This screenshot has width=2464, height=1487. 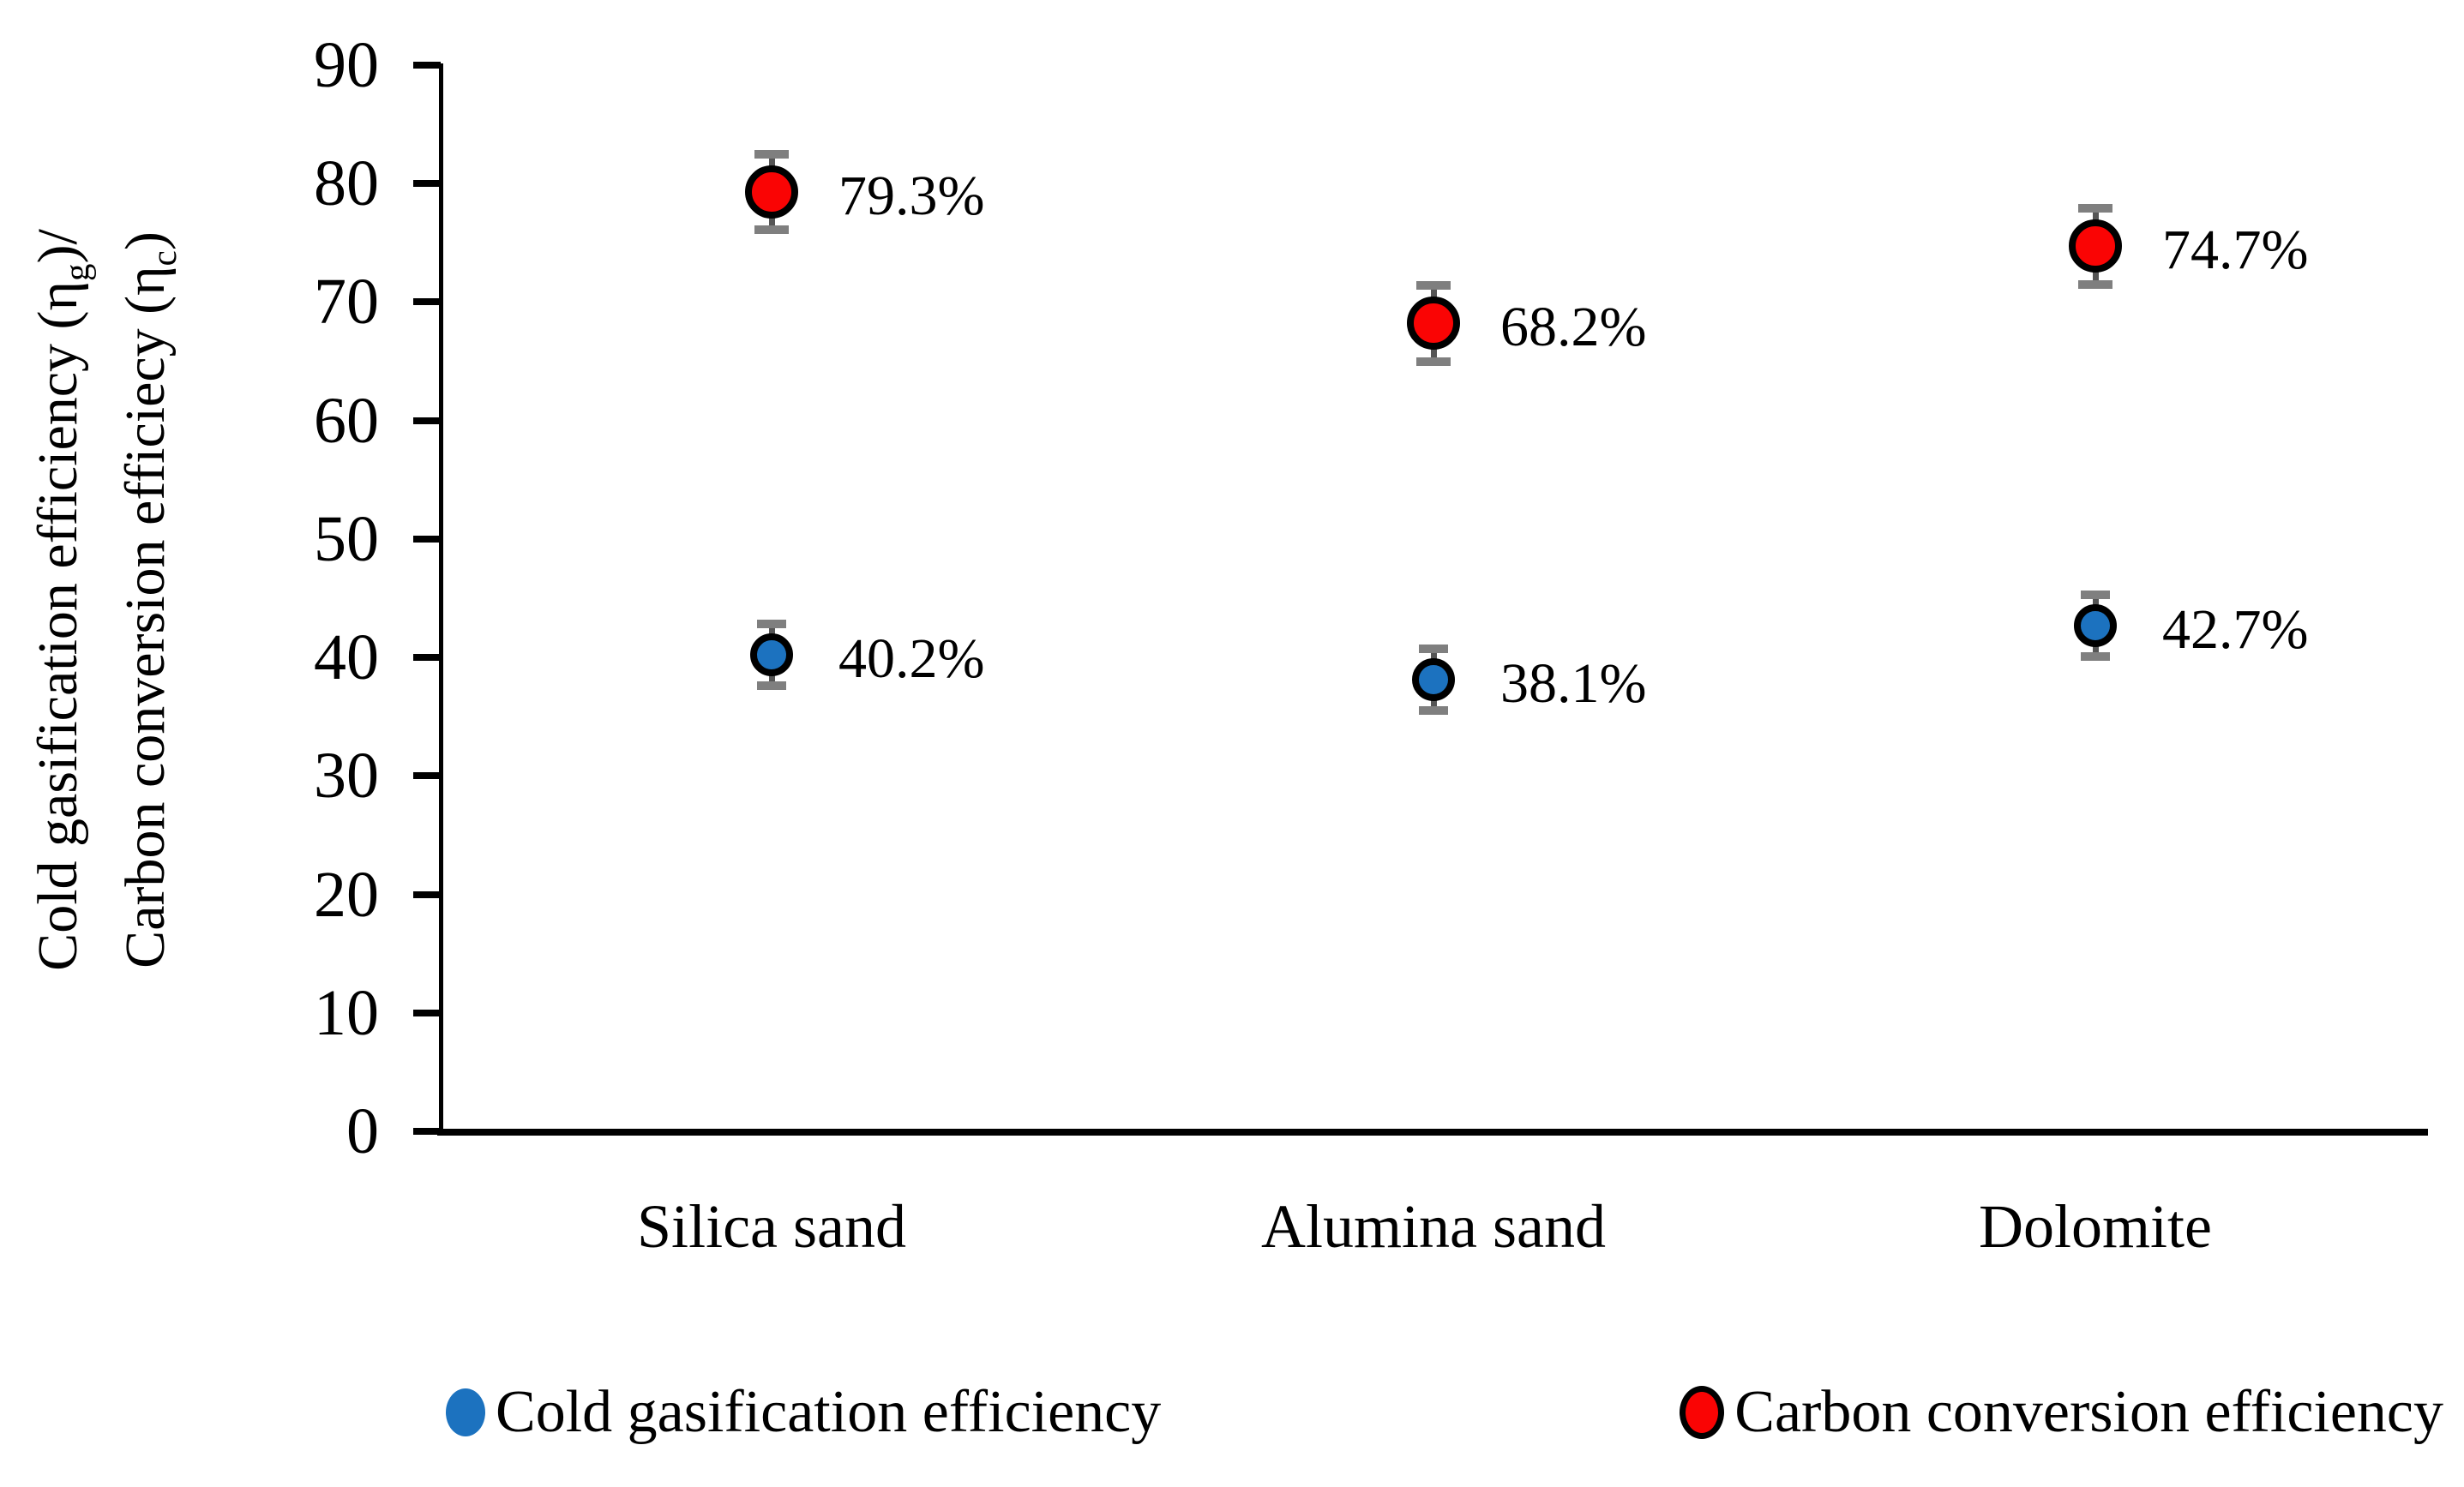 What do you see at coordinates (441, 600) in the screenshot?
I see `y-axis-line` at bounding box center [441, 600].